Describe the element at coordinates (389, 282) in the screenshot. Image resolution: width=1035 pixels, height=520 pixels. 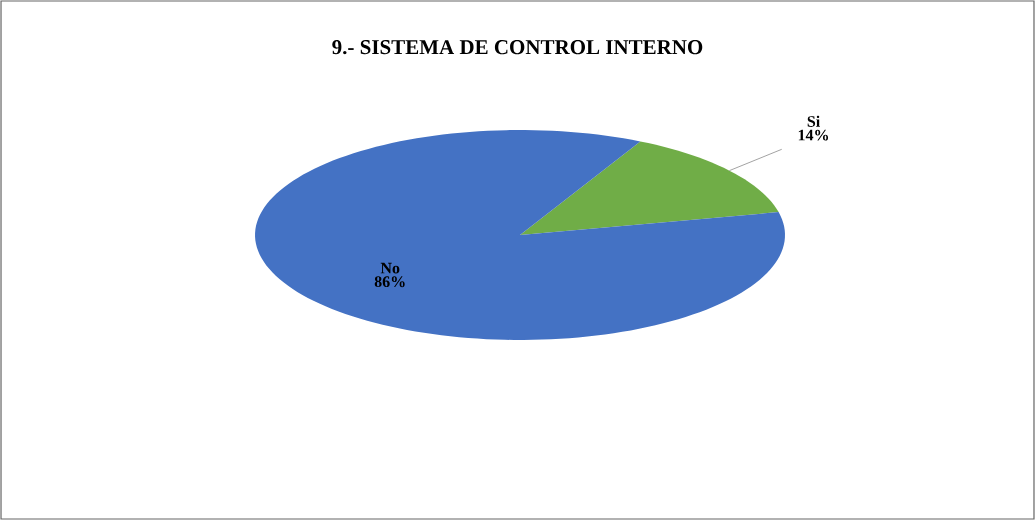
I see `data-label: 86%` at that location.